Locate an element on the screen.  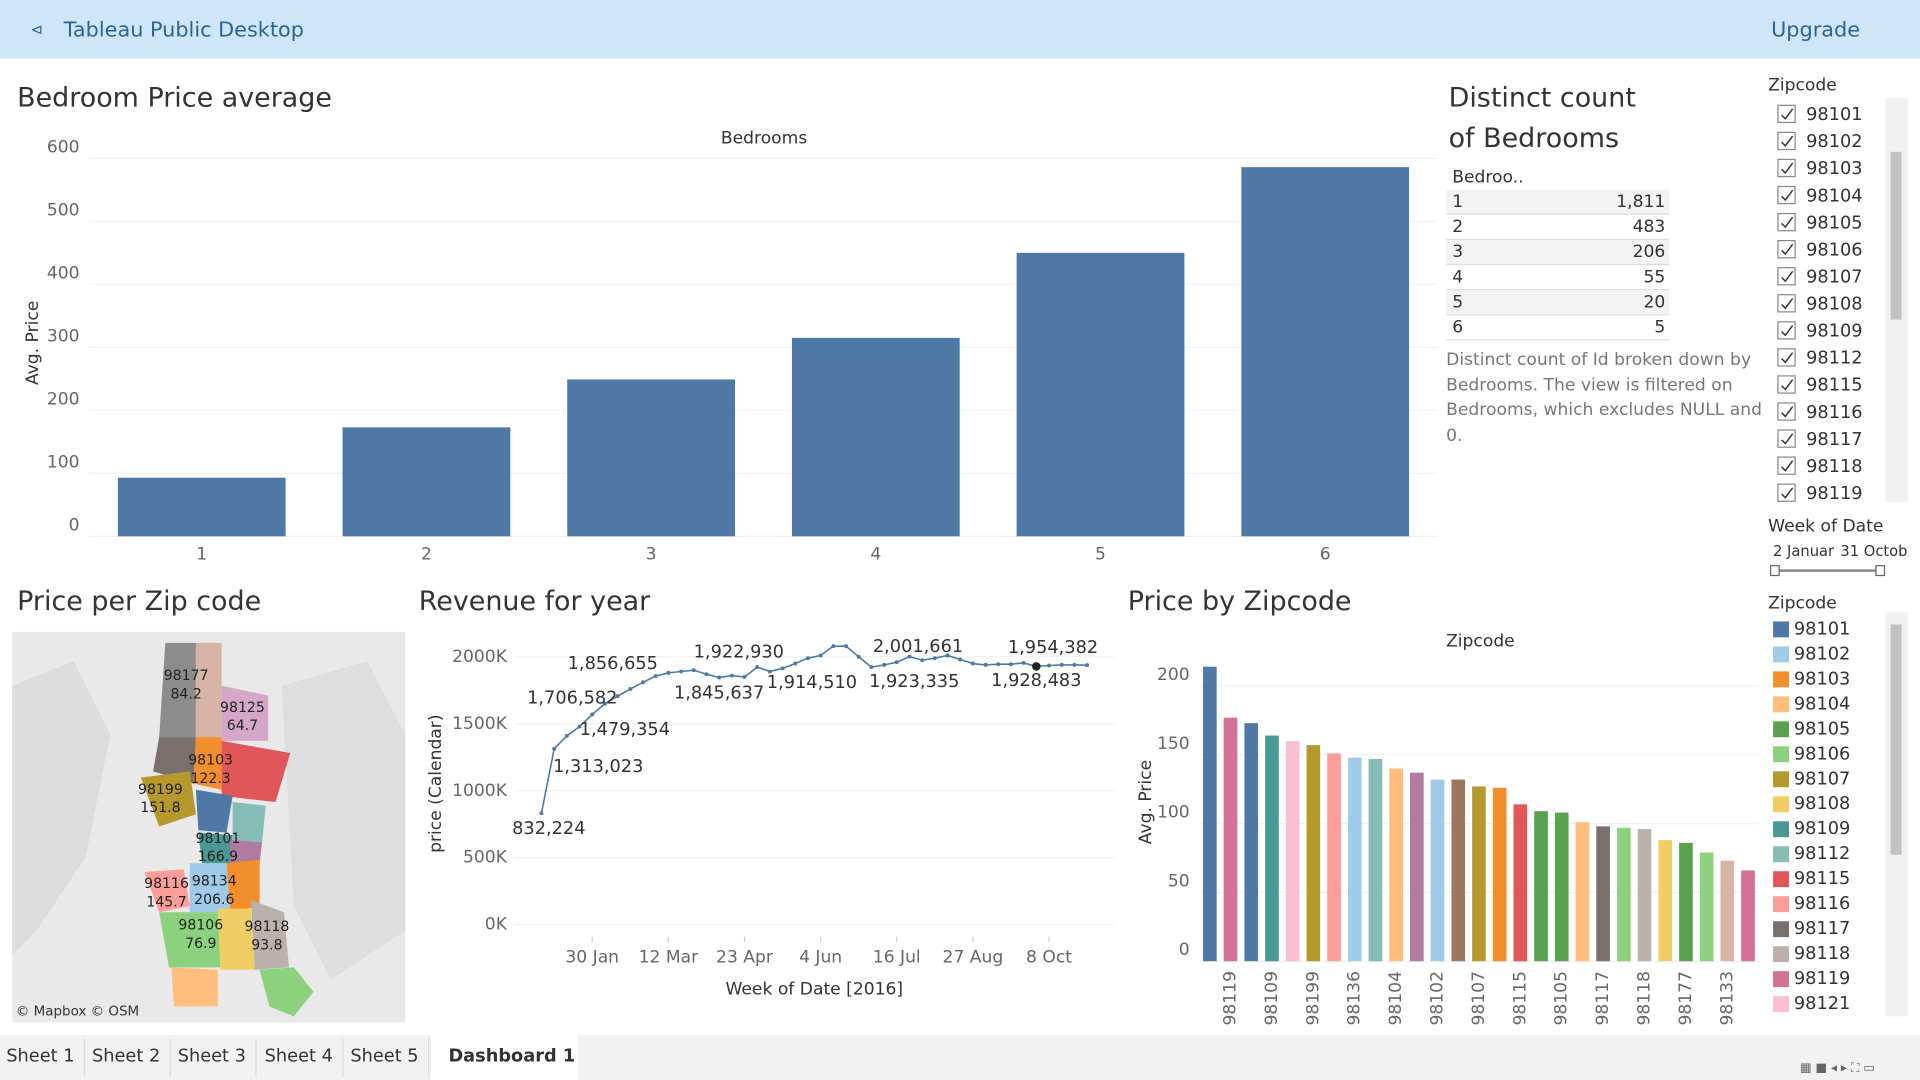
map-zip-label: 98125 is located at coordinates (242, 708).